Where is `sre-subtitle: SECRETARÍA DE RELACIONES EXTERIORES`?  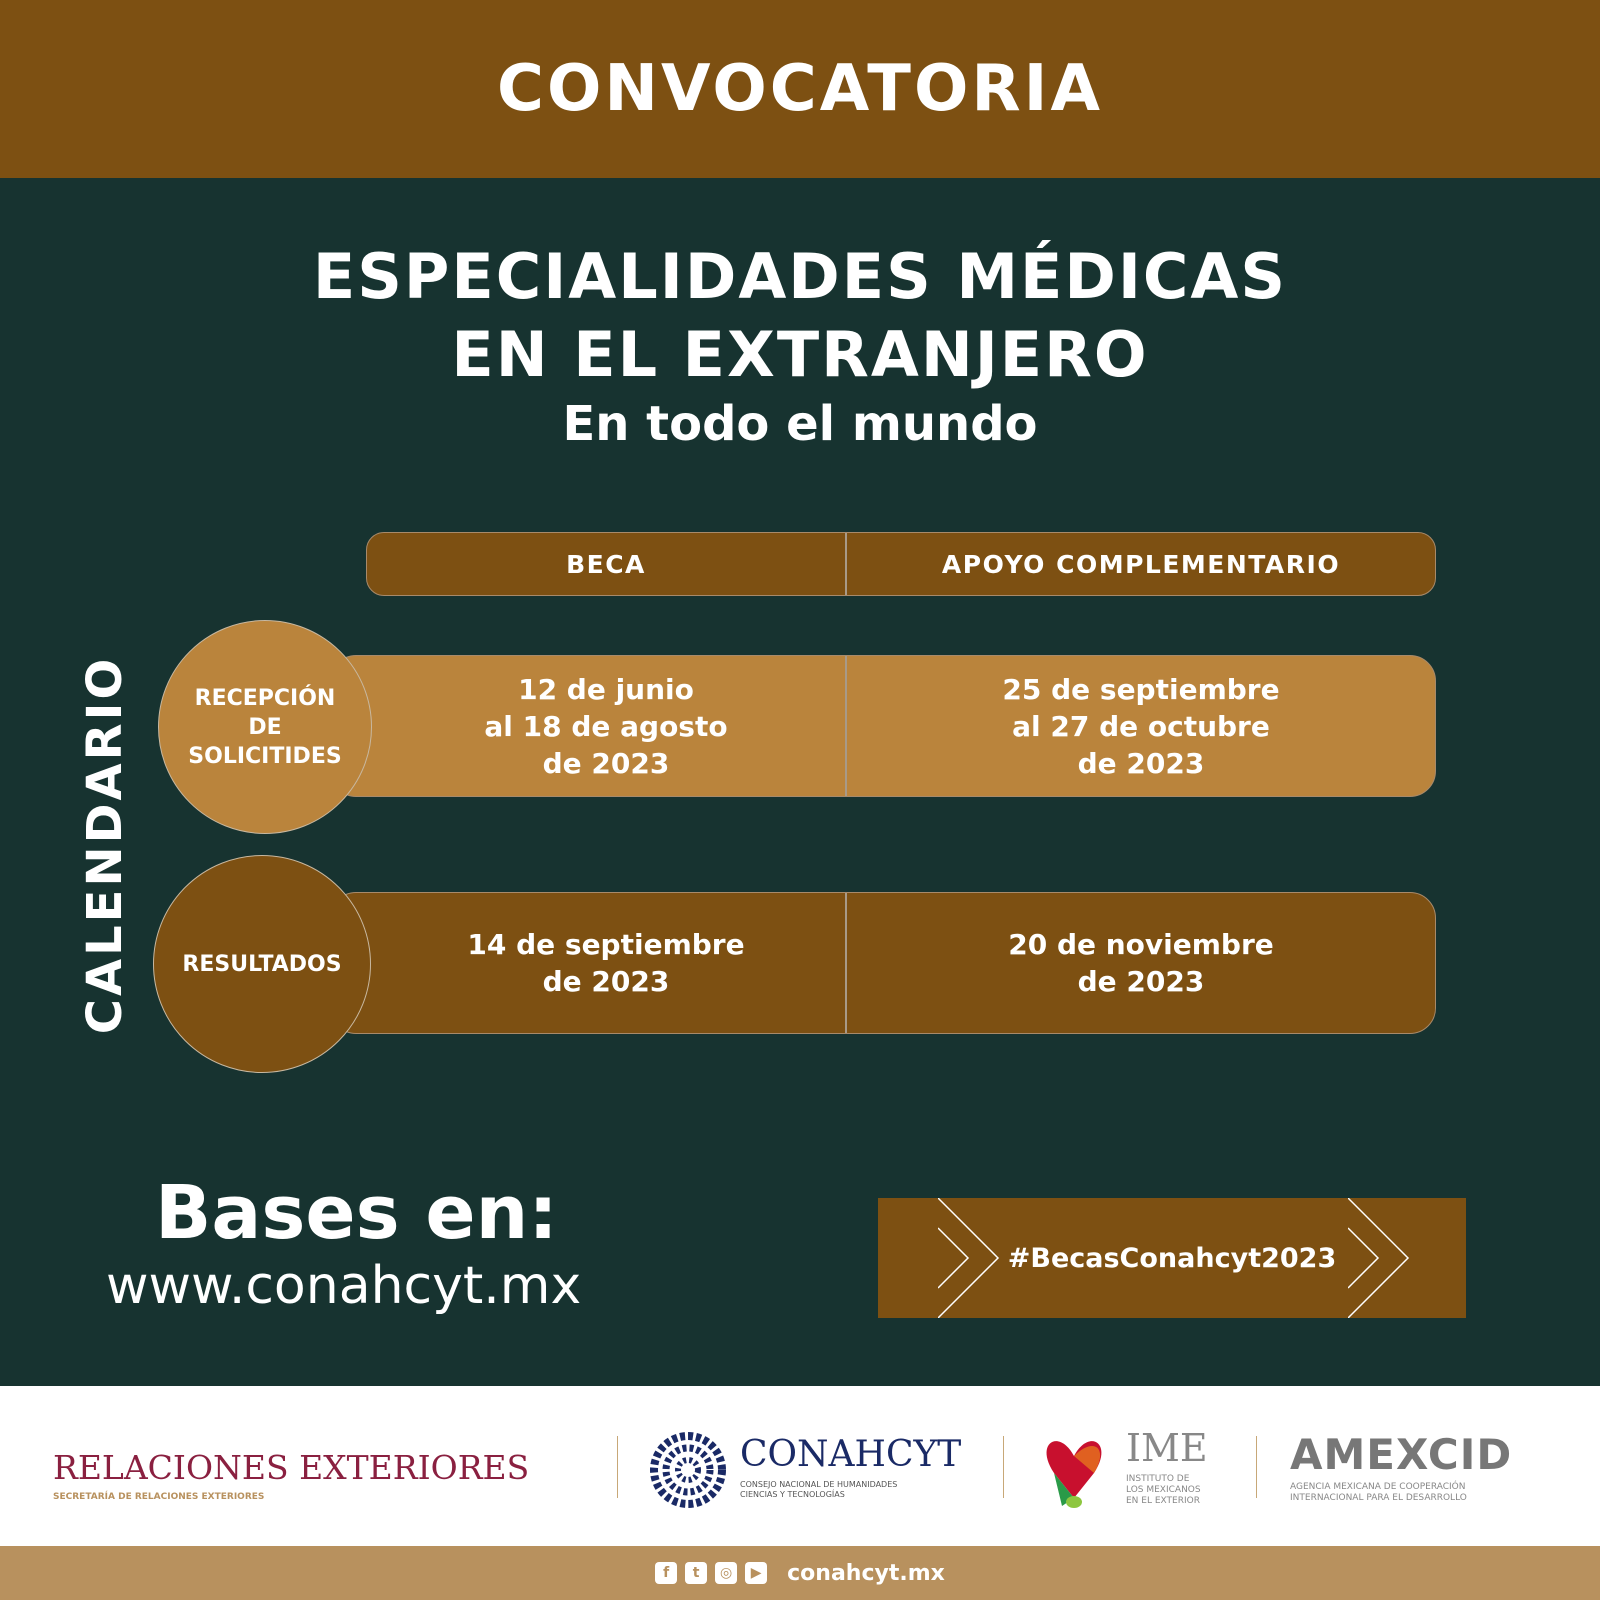 sre-subtitle: SECRETARÍA DE RELACIONES EXTERIORES is located at coordinates (159, 1497).